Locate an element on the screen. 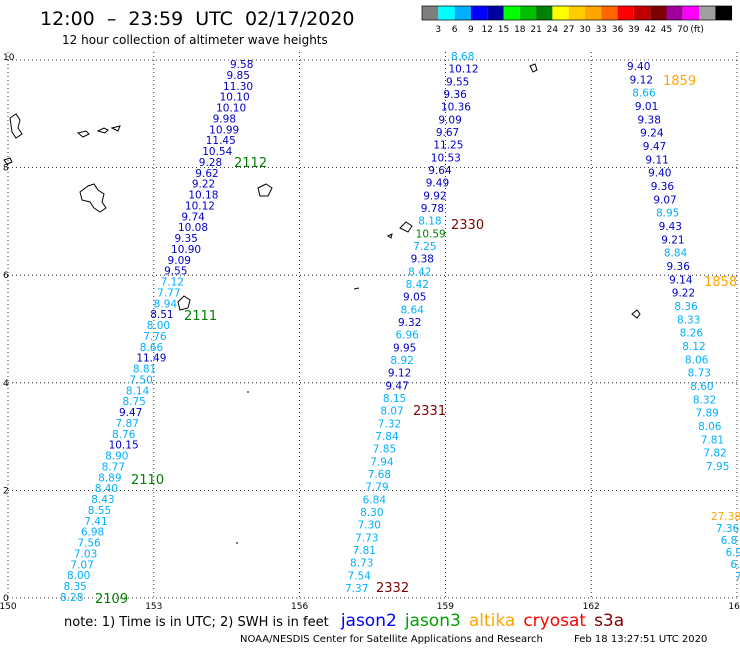 This screenshot has height=650, width=740. wave-height-value: 8.00 is located at coordinates (158, 326).